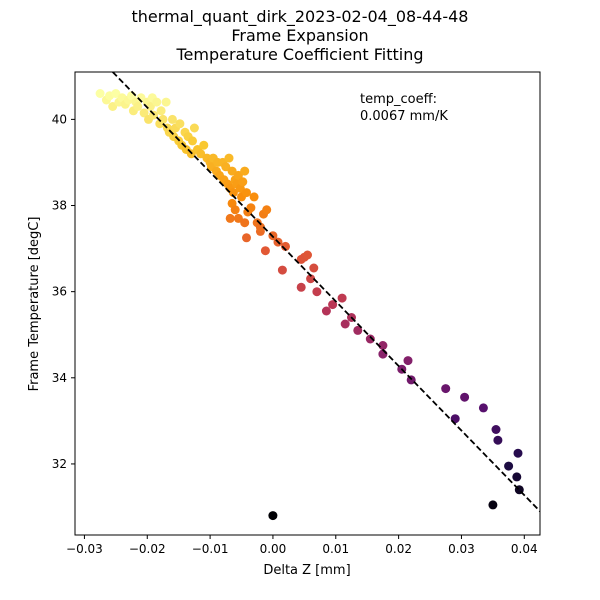  I want to click on title-line-2: Frame Expansion, so click(299, 35).